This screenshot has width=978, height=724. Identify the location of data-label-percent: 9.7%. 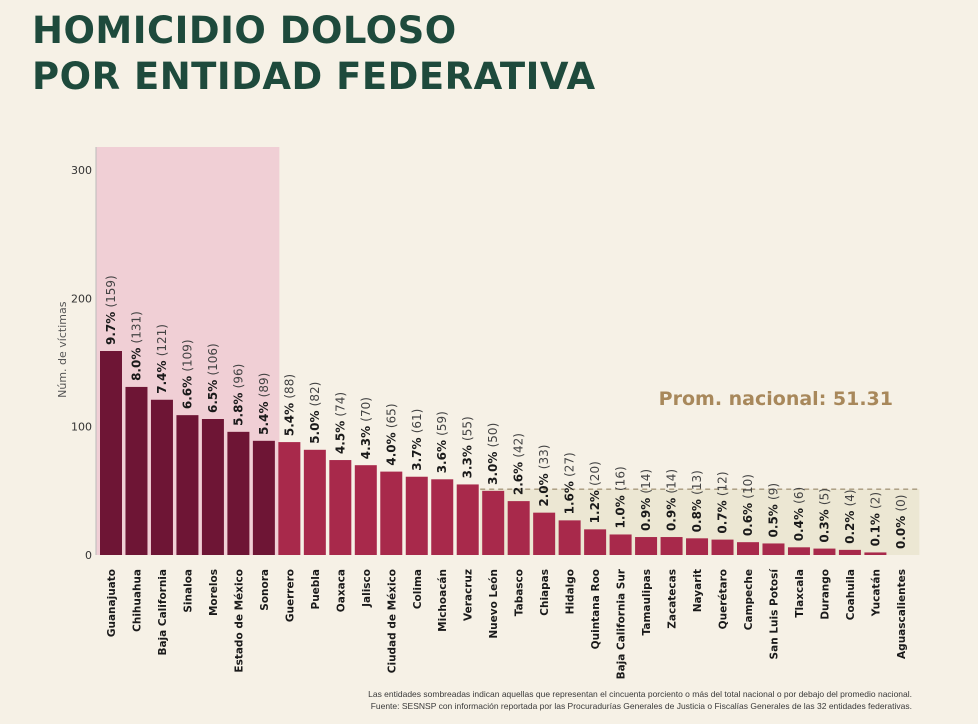
(111, 326).